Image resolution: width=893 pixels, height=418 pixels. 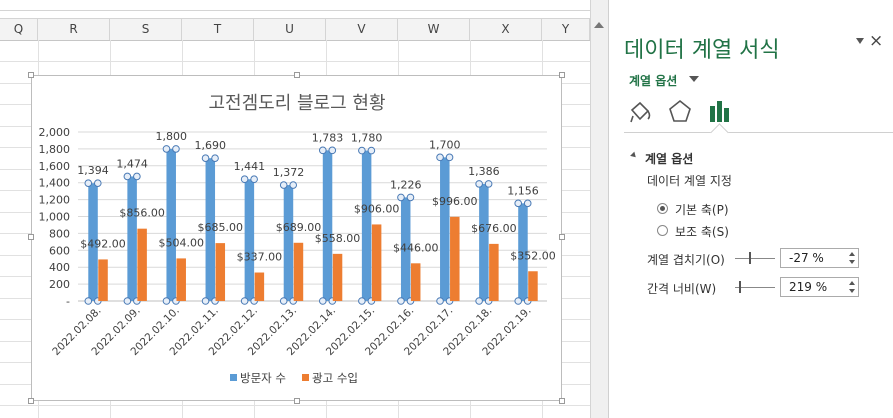 I want to click on data-label-ad-revenue: $337.00, so click(x=260, y=257).